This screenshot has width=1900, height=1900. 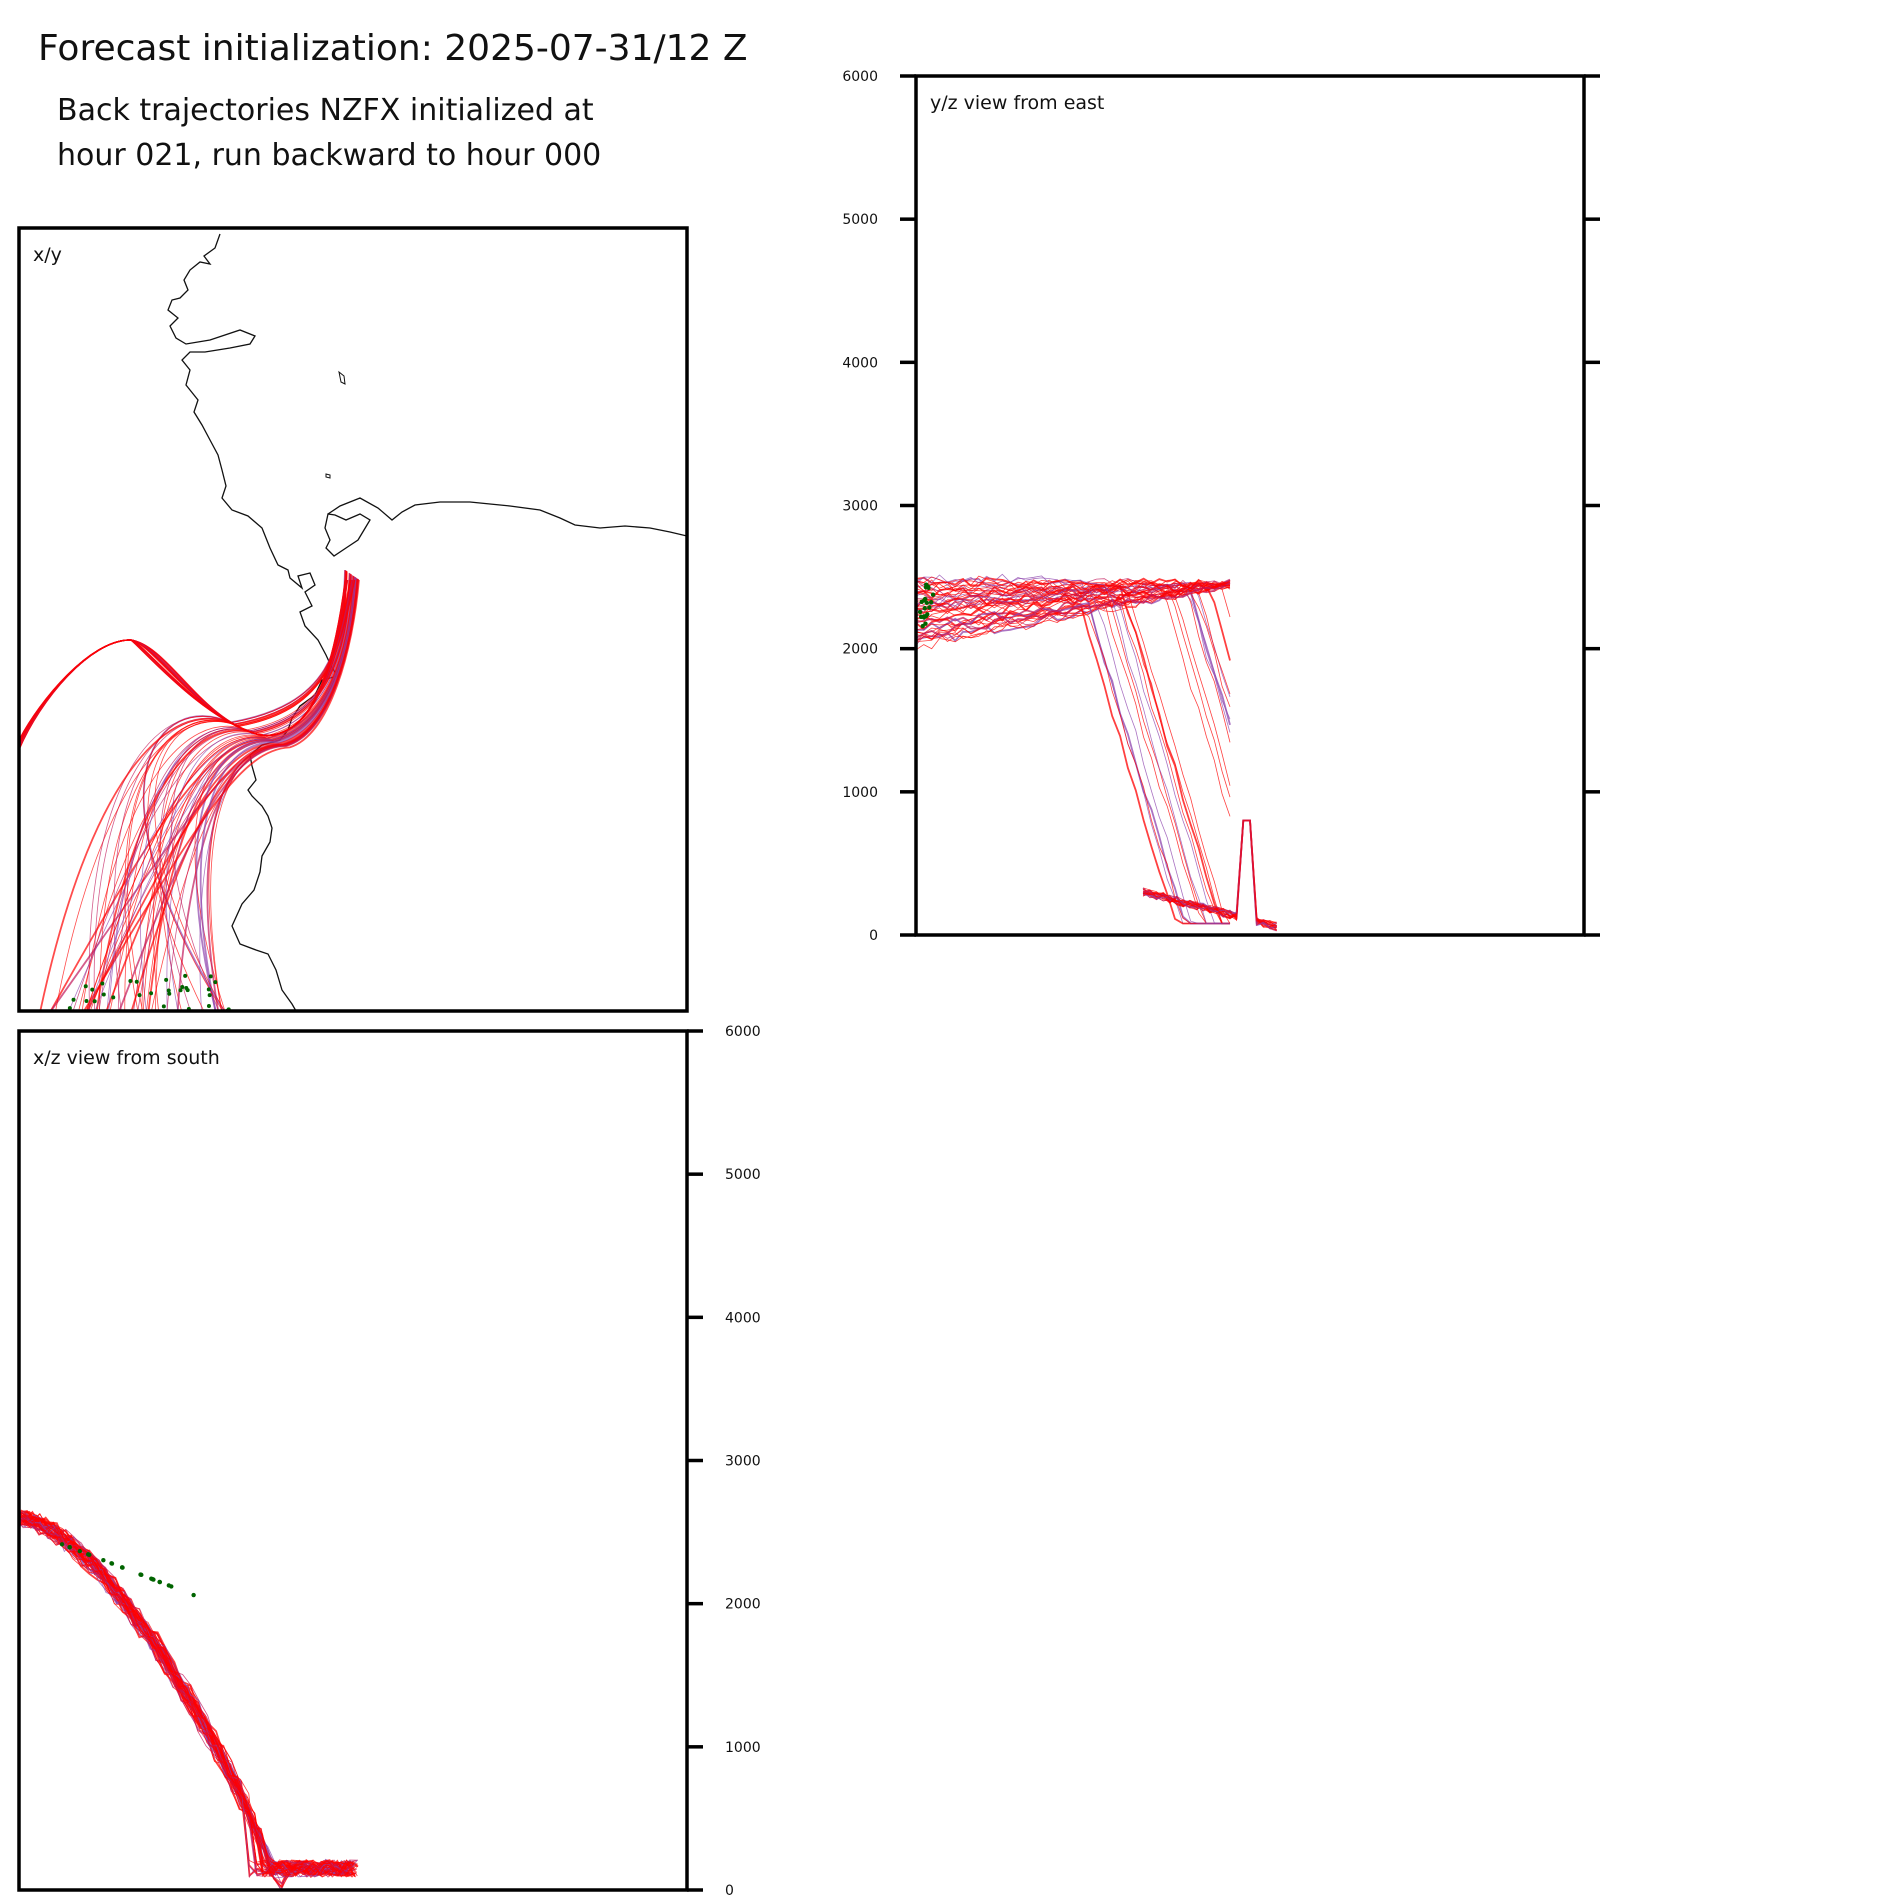 I want to click on y-tick-label: 5000, so click(x=743, y=1175).